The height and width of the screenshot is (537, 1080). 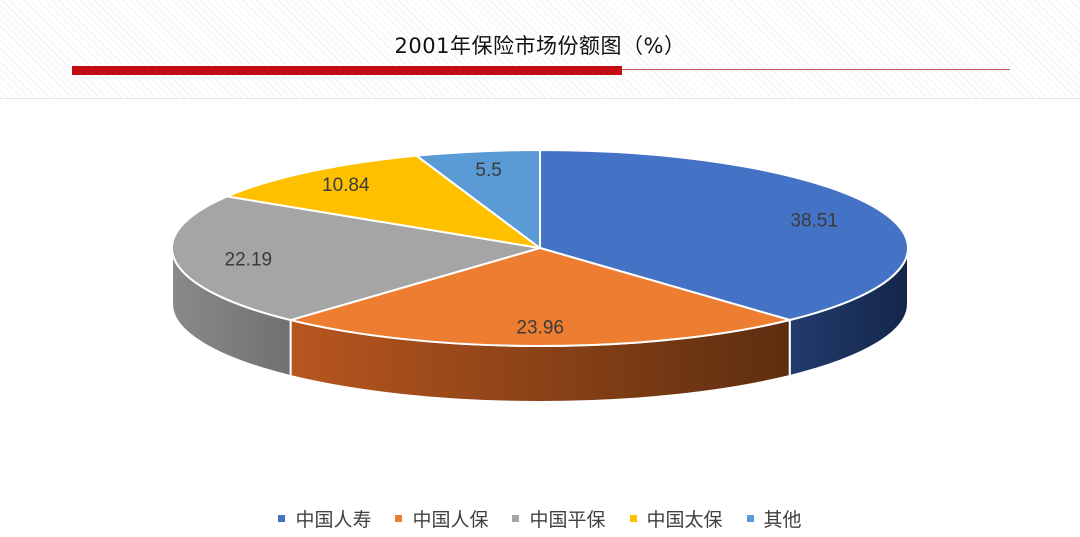 I want to click on chart-legend: 中国人寿 中国人保 中国平保 中国太保 其他, so click(x=540, y=518).